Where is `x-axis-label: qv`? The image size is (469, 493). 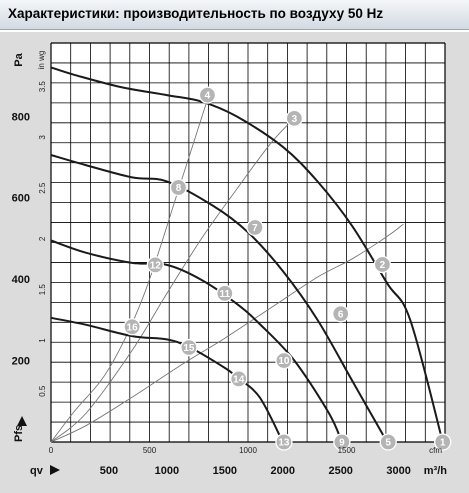
x-axis-label: qv is located at coordinates (37, 471).